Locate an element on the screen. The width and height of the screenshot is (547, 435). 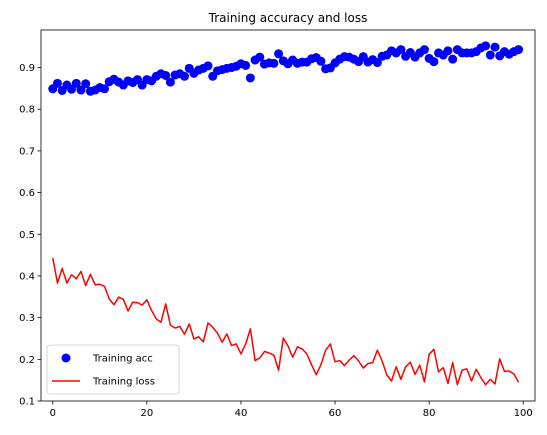
x-tick-label: 80 is located at coordinates (429, 413).